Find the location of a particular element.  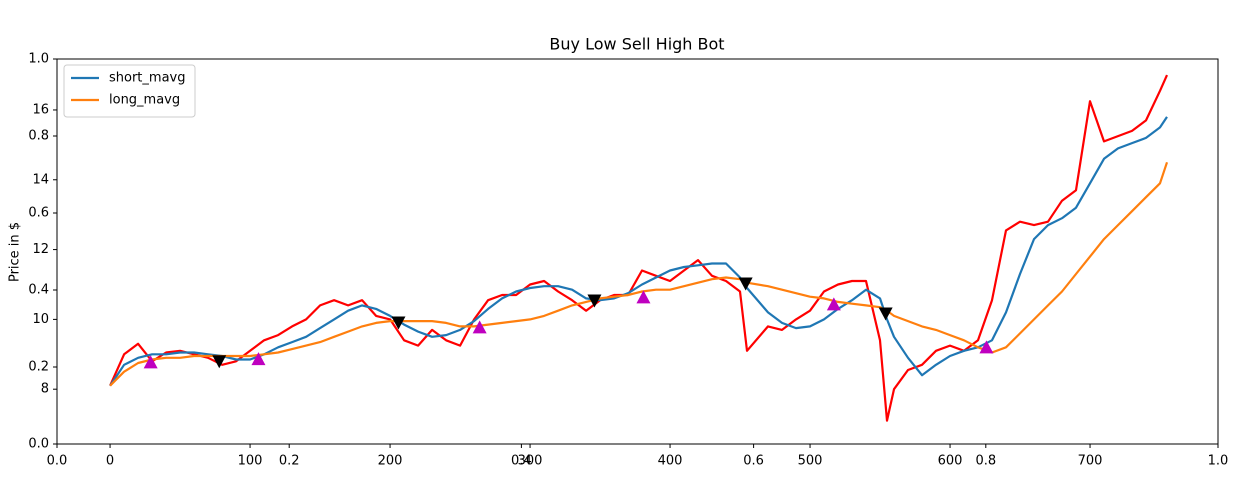

y-tick-label: 8 is located at coordinates (45, 389).